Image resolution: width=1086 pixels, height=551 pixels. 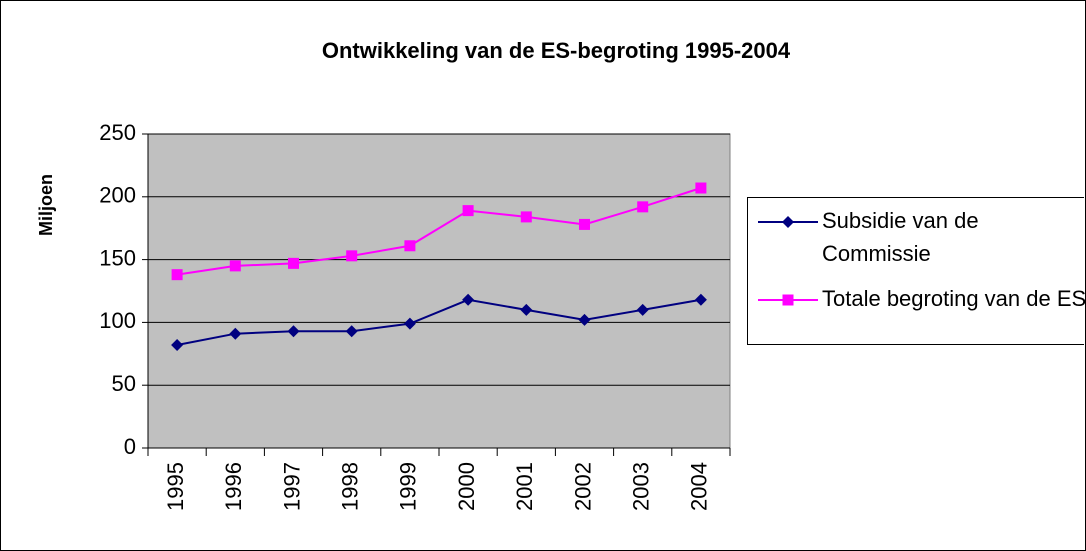 What do you see at coordinates (117, 132) in the screenshot?
I see `y-tick-label: 250` at bounding box center [117, 132].